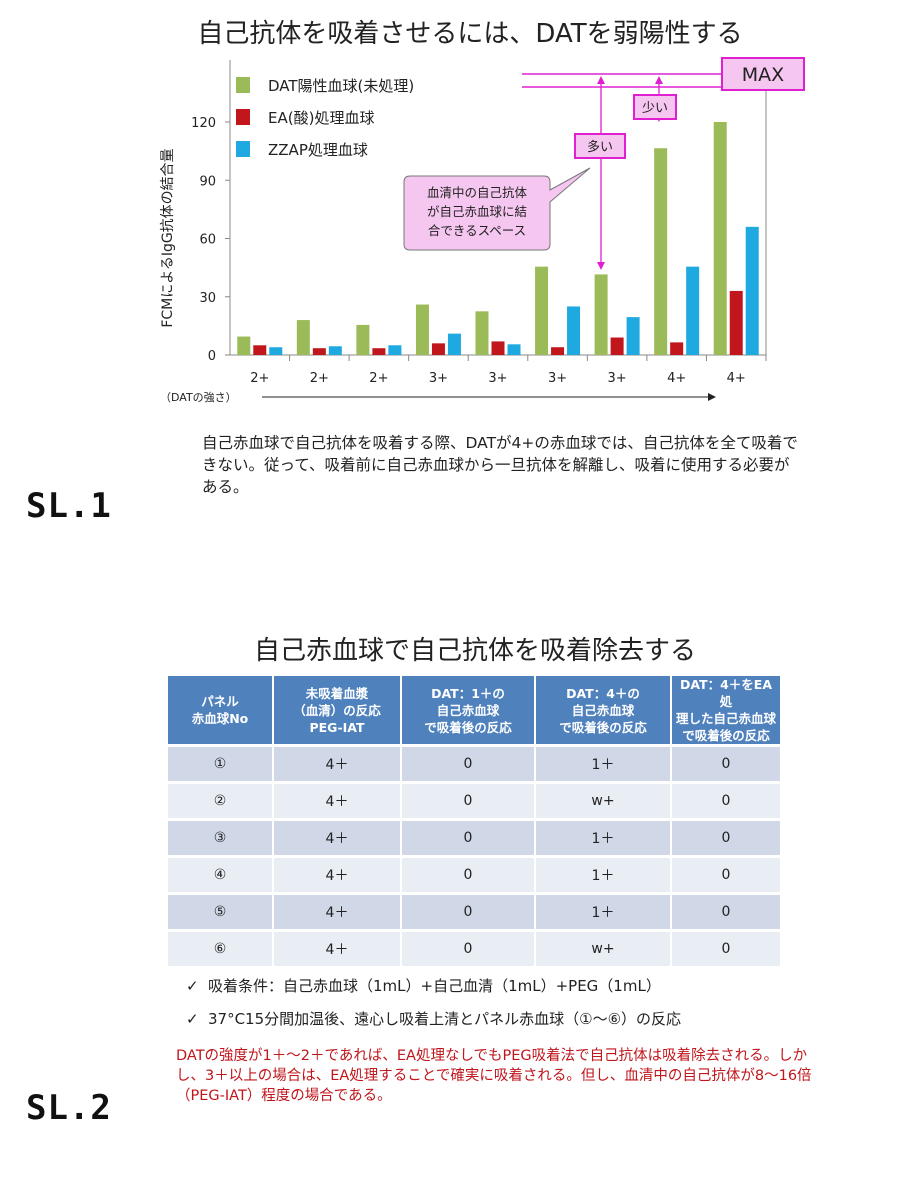 This screenshot has width=900, height=1200. What do you see at coordinates (676, 378) in the screenshot?
I see `x-tick-label: 4+` at bounding box center [676, 378].